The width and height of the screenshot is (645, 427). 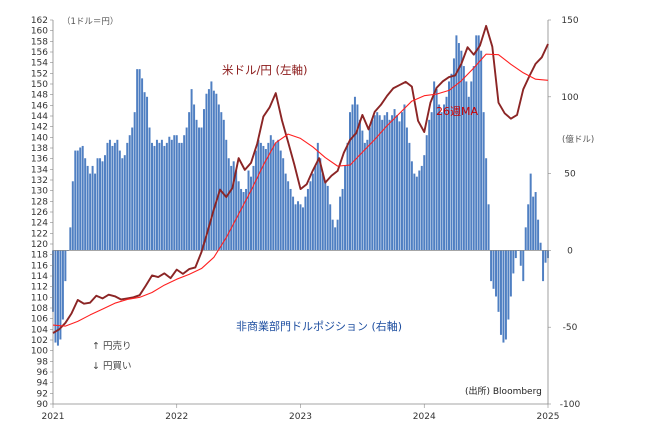 What do you see at coordinates (39, 74) in the screenshot?
I see `left-tick-label: 152` at bounding box center [39, 74].